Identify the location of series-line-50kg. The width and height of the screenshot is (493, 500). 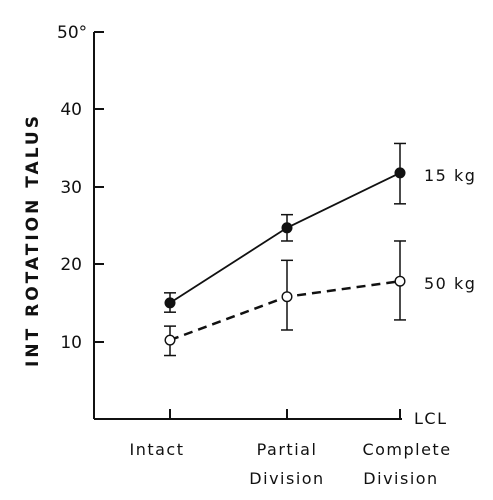
(285, 310).